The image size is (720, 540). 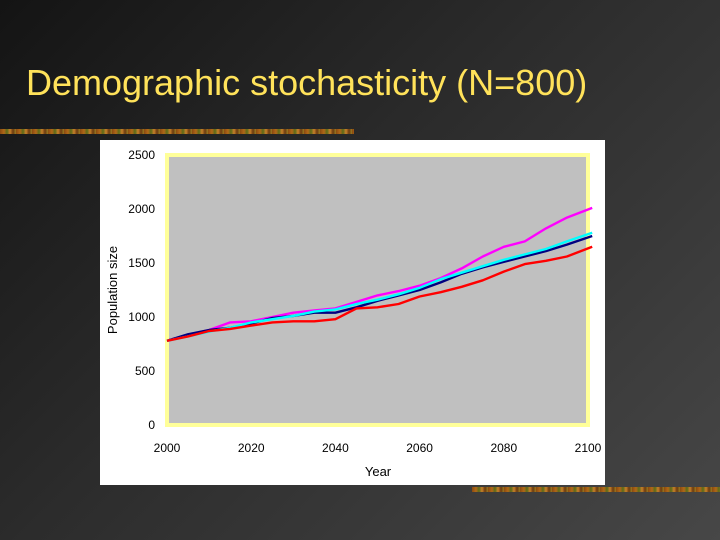 I want to click on x-tick-label: 2040, so click(x=335, y=448).